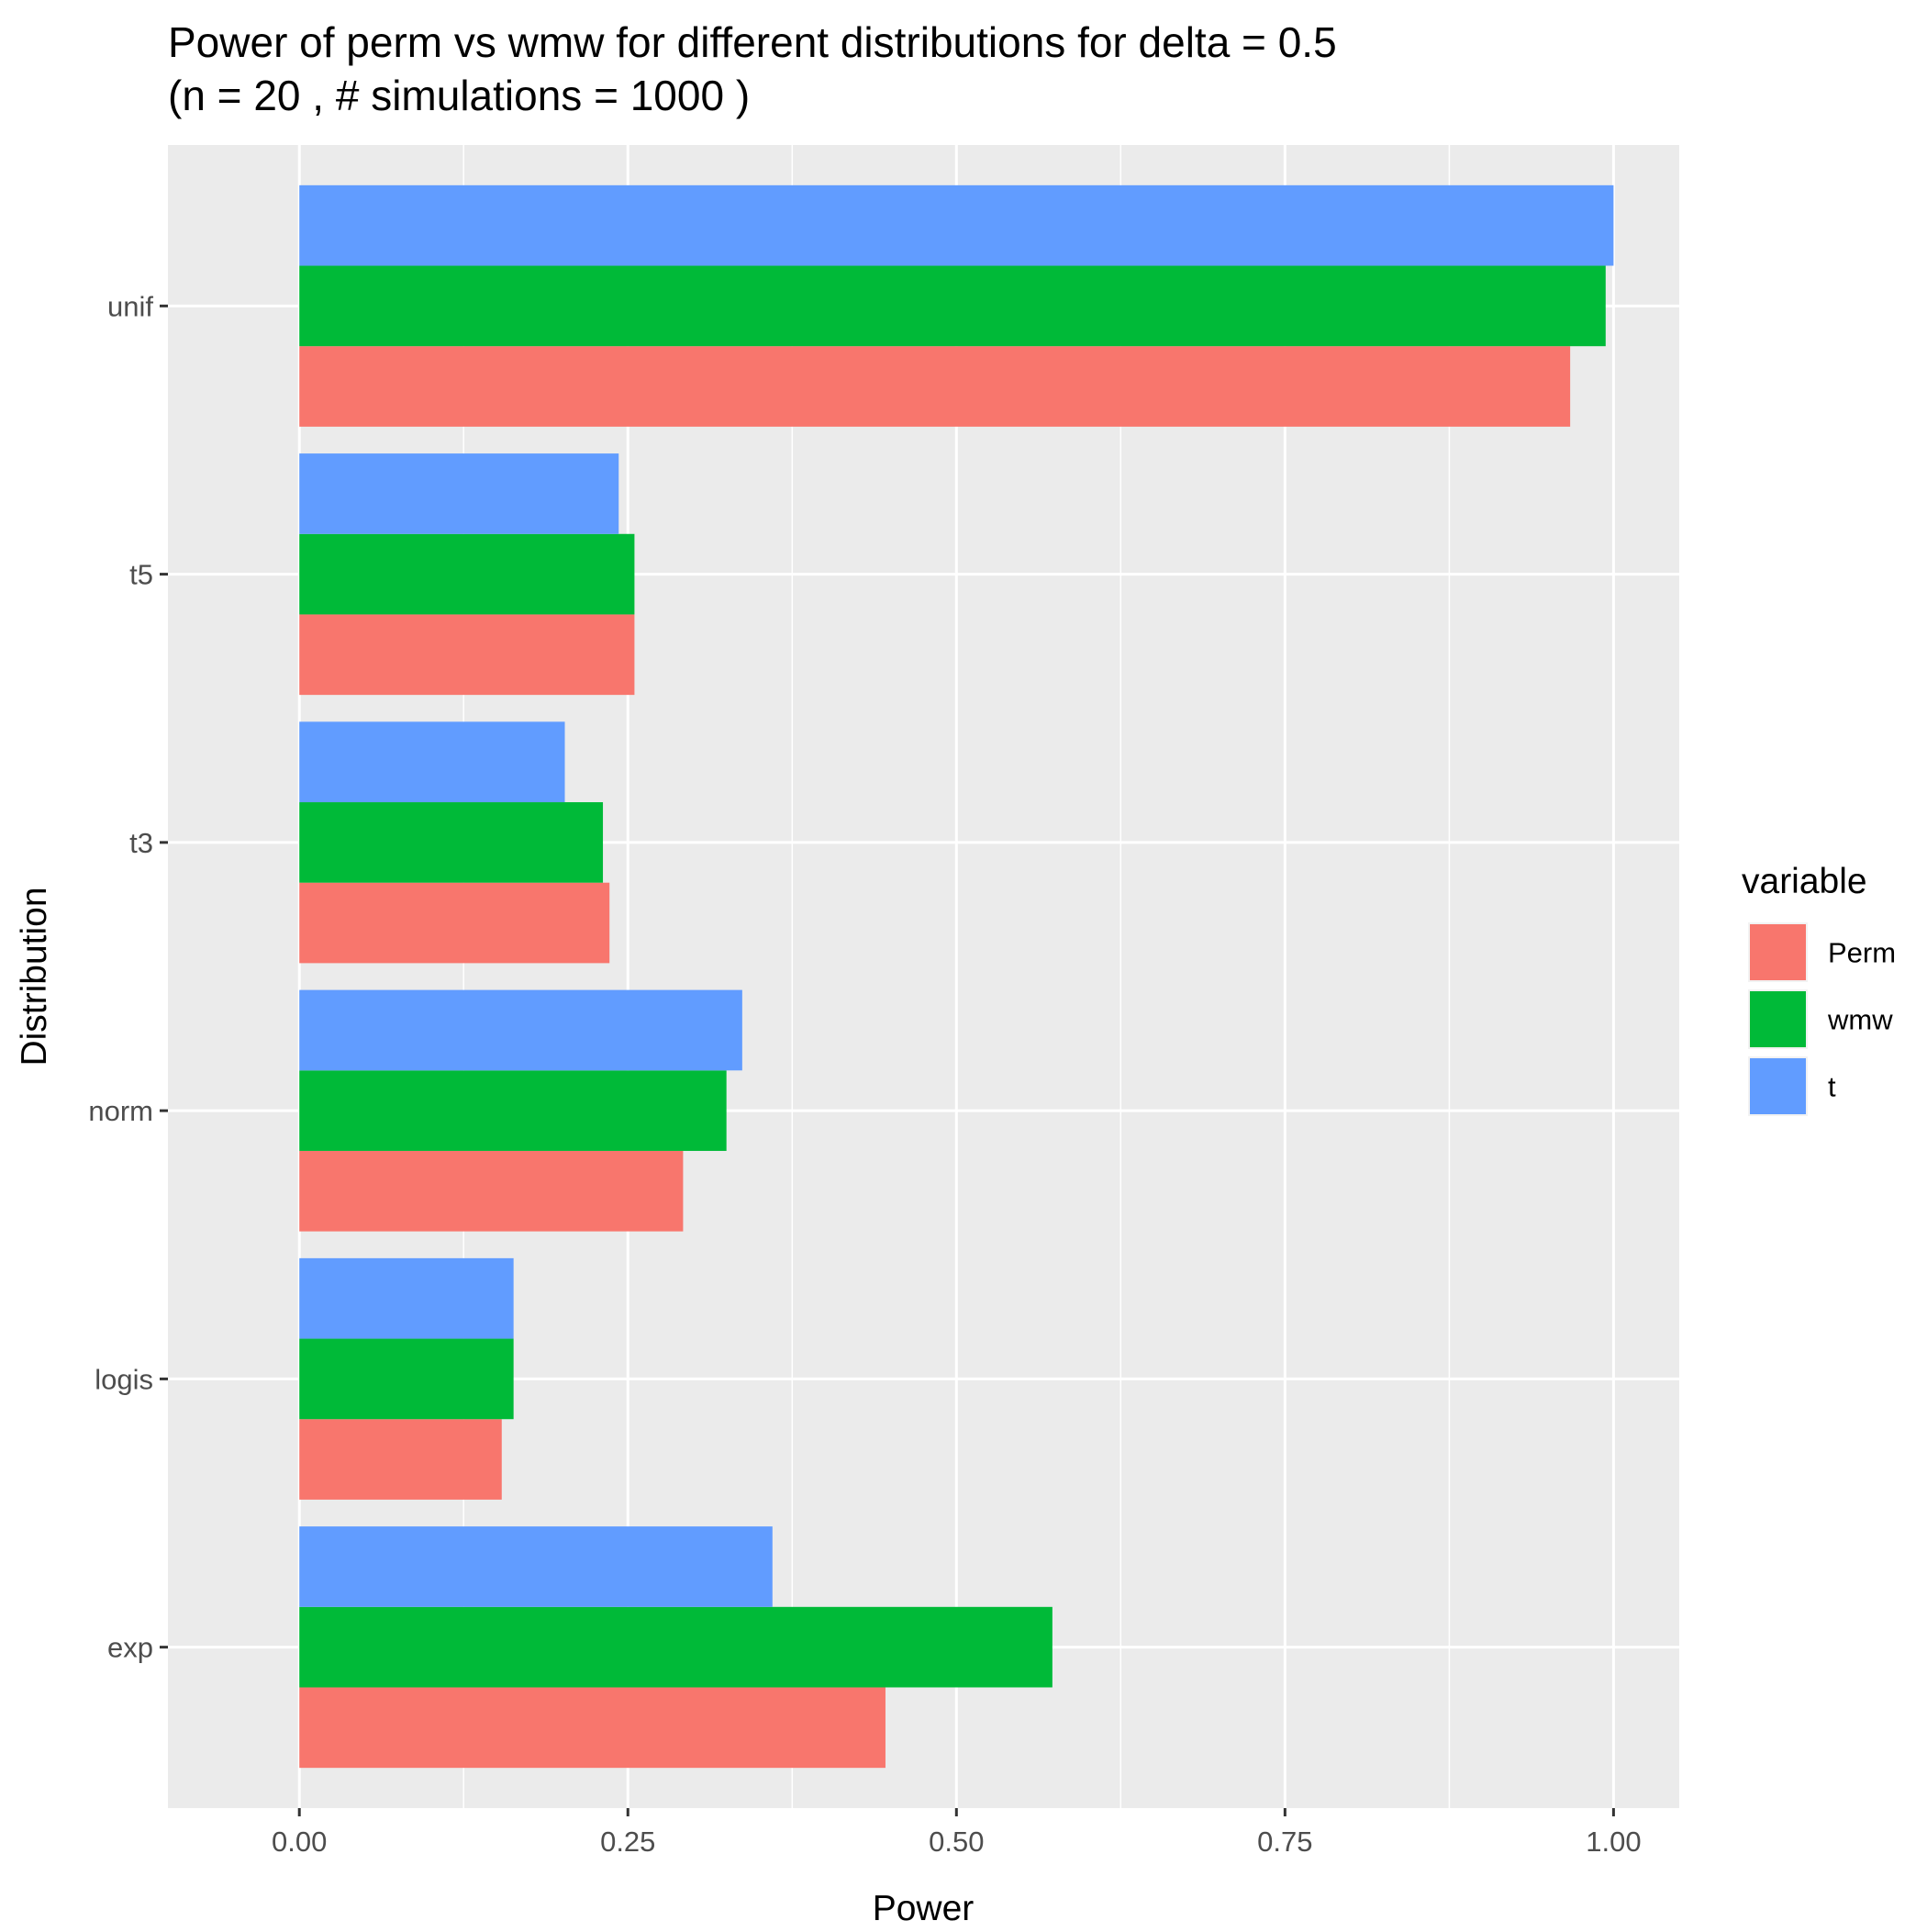 Image resolution: width=1927 pixels, height=1932 pixels. What do you see at coordinates (459, 95) in the screenshot?
I see `chart-subtitle: (n = 20 , # simulations = 1000 )` at bounding box center [459, 95].